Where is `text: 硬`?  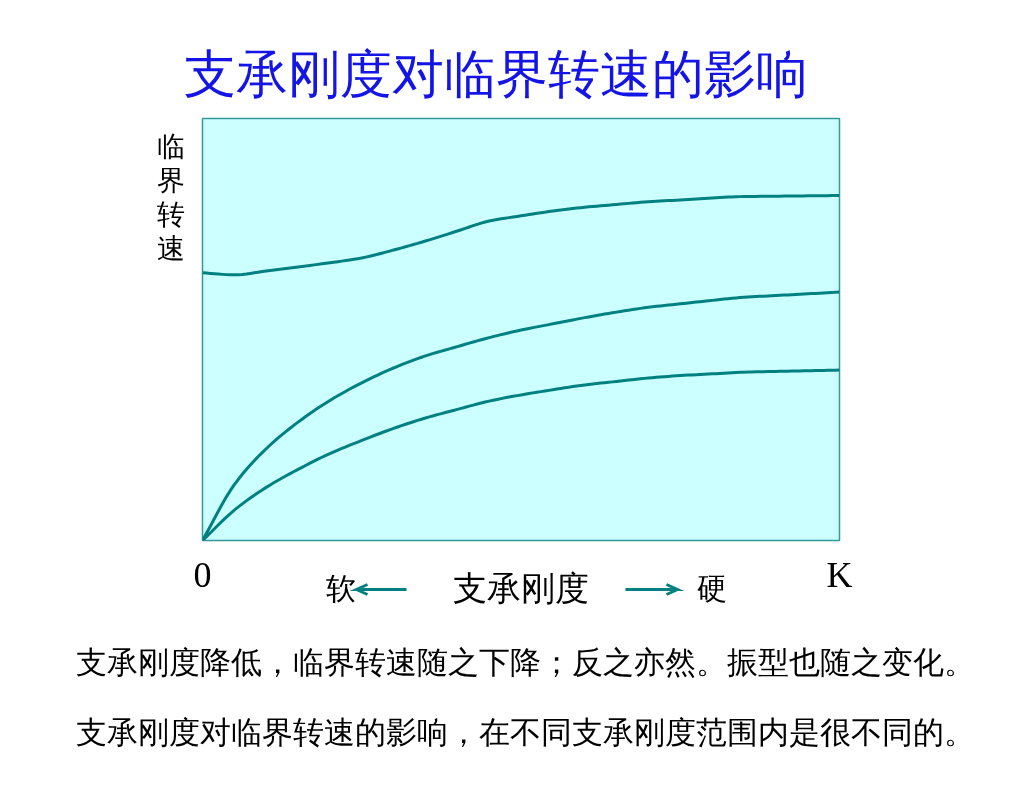 text: 硬 is located at coordinates (711, 588).